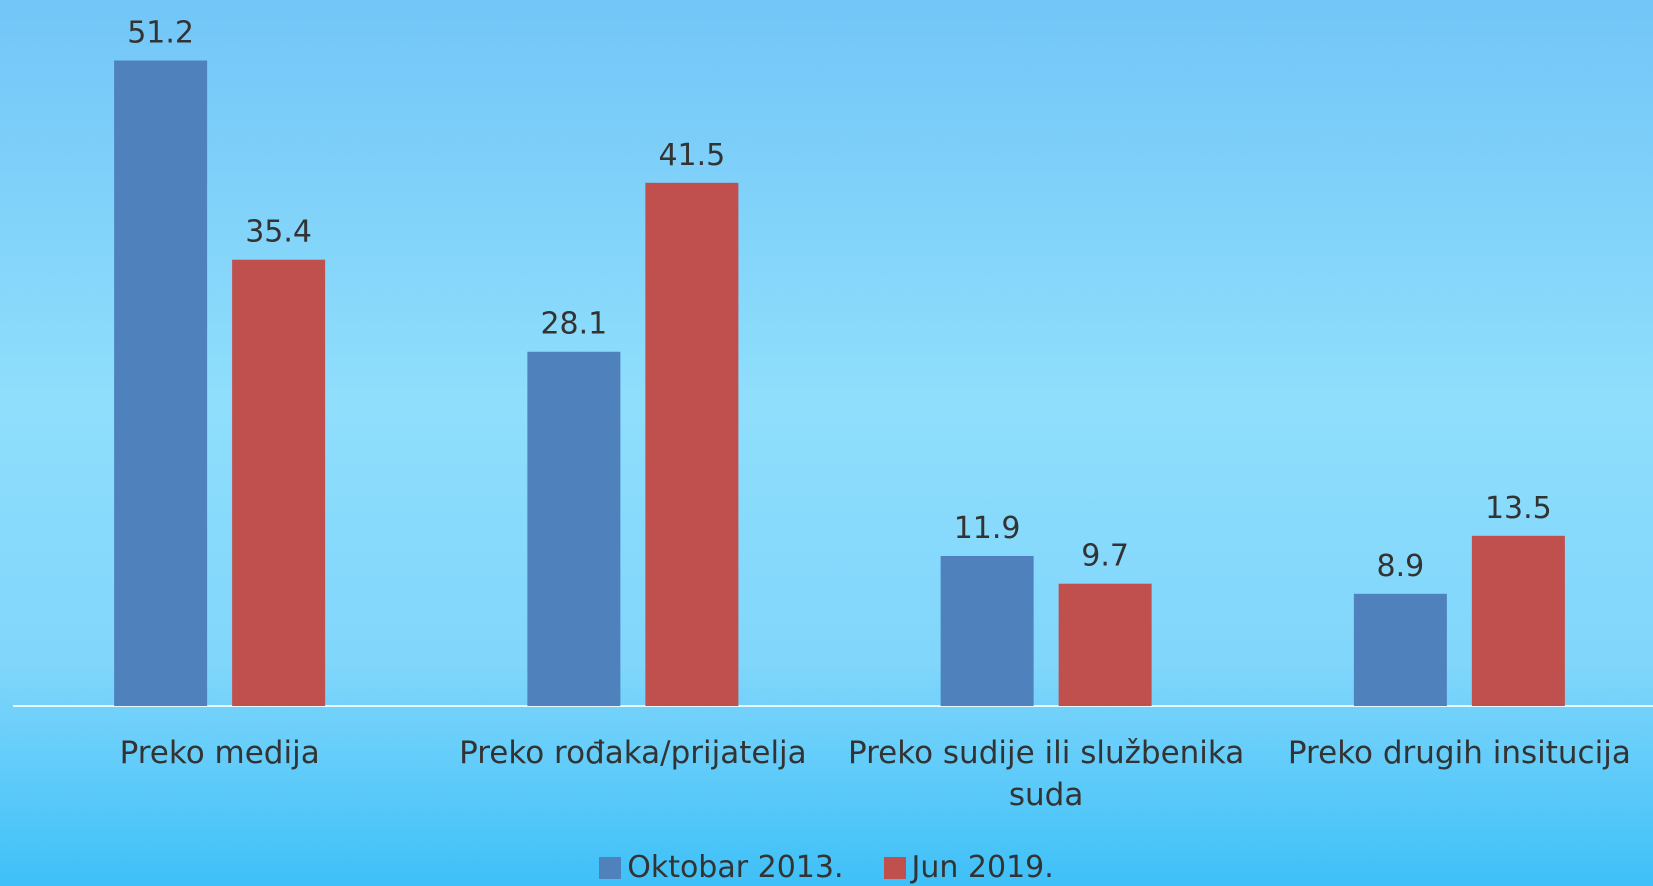 The image size is (1653, 886). What do you see at coordinates (573, 324) in the screenshot?
I see `data-label: 28.1` at bounding box center [573, 324].